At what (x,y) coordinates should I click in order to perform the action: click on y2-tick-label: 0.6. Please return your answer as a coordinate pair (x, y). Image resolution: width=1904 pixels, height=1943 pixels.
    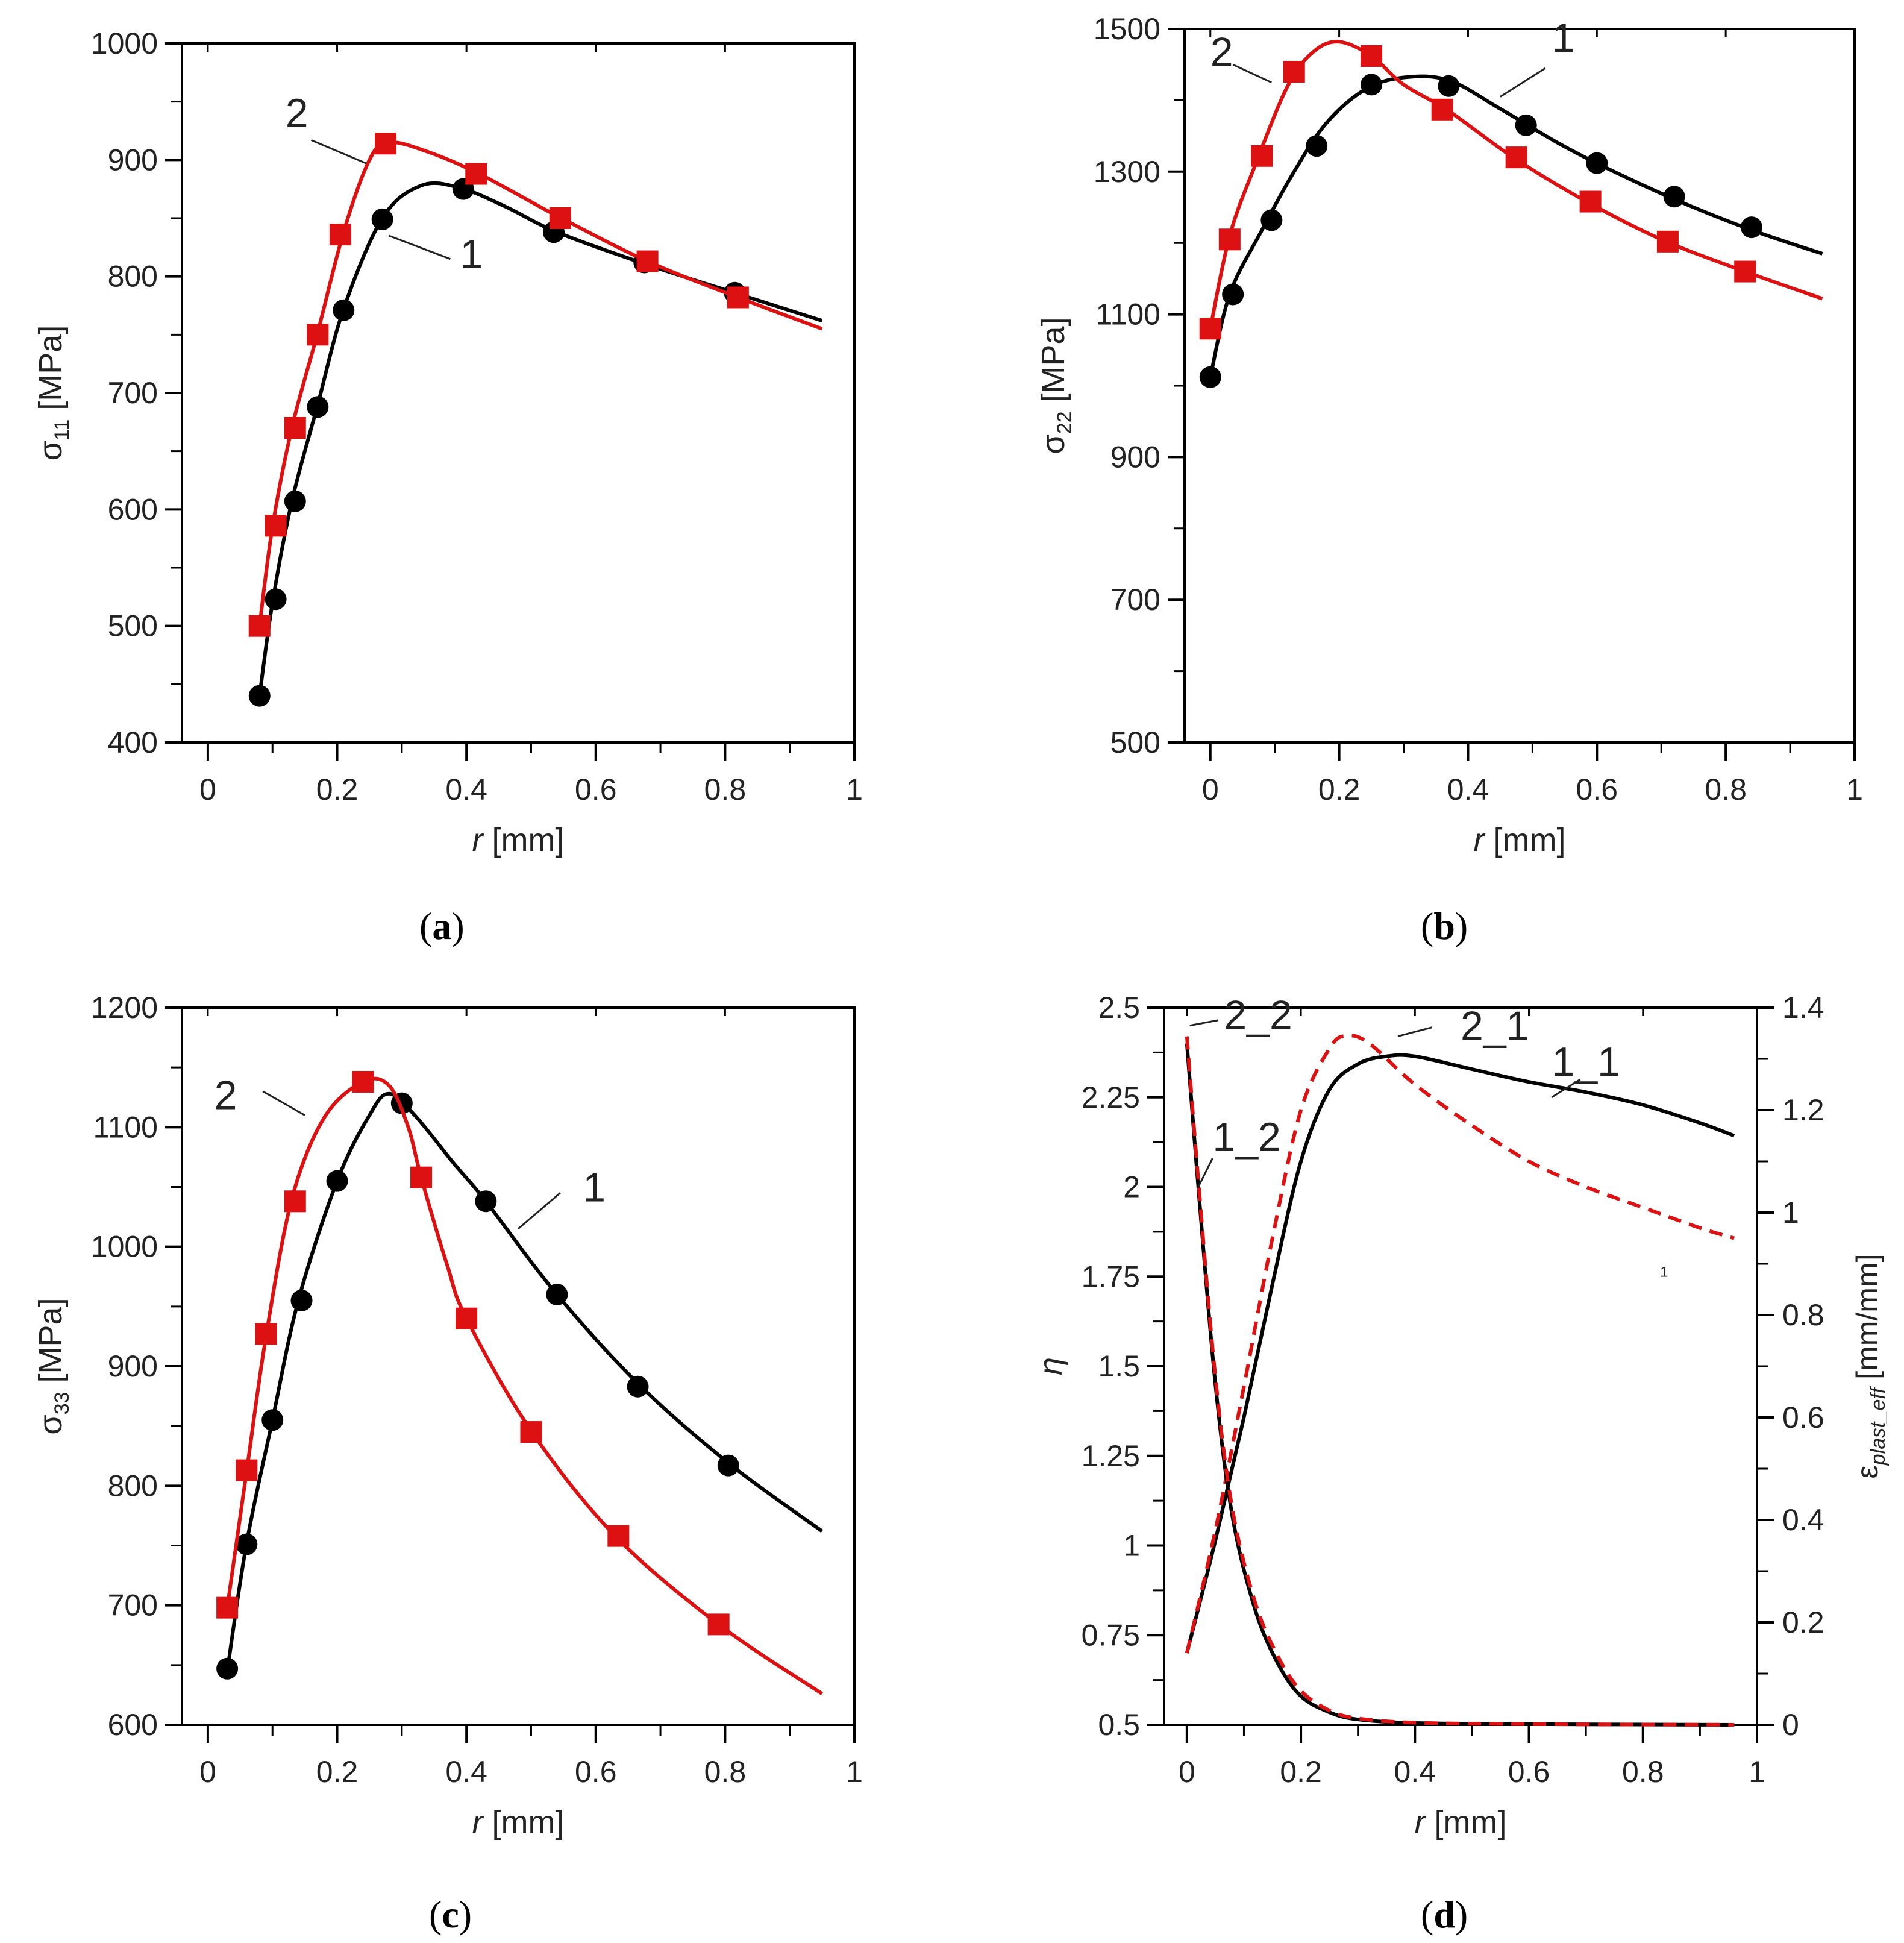
    Looking at the image, I should click on (1803, 1417).